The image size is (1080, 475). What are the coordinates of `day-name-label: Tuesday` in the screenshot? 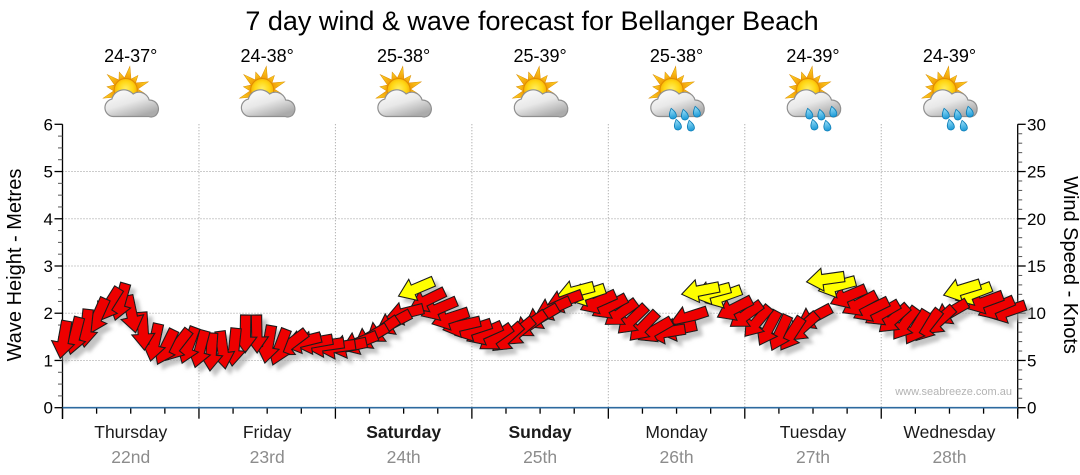 It's located at (813, 432).